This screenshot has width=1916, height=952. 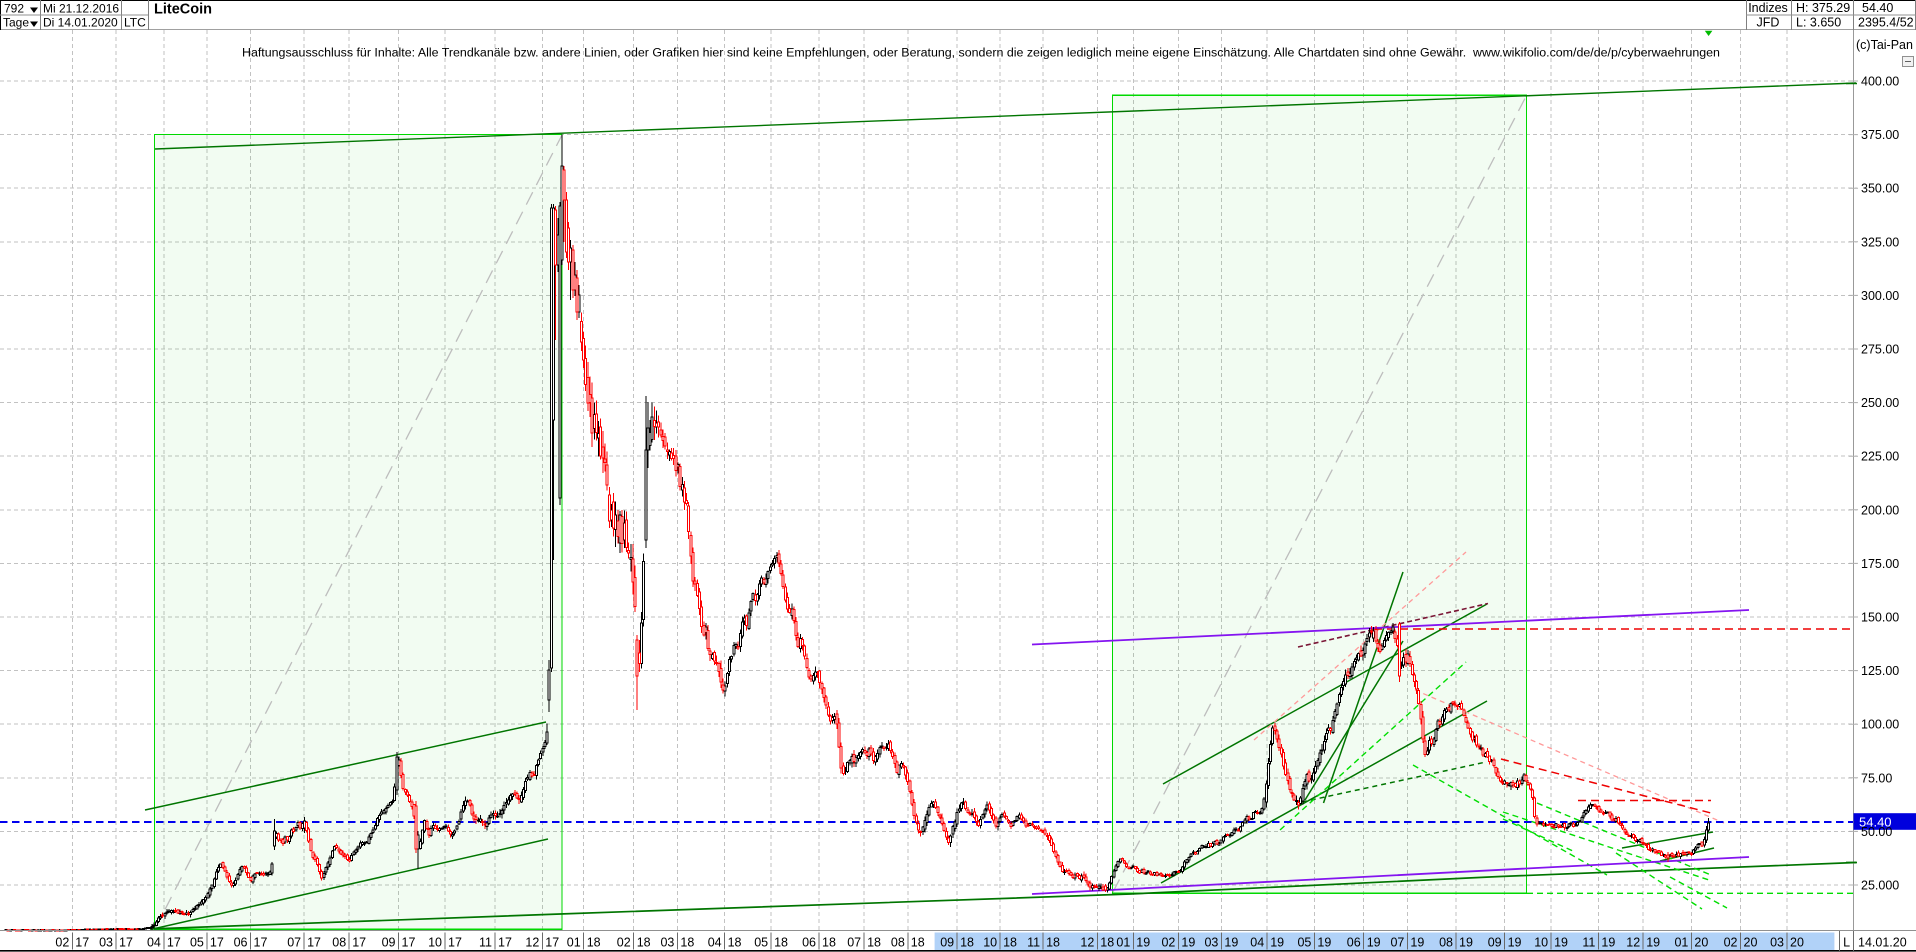 I want to click on svg-text: 100.00, so click(x=1880, y=725).